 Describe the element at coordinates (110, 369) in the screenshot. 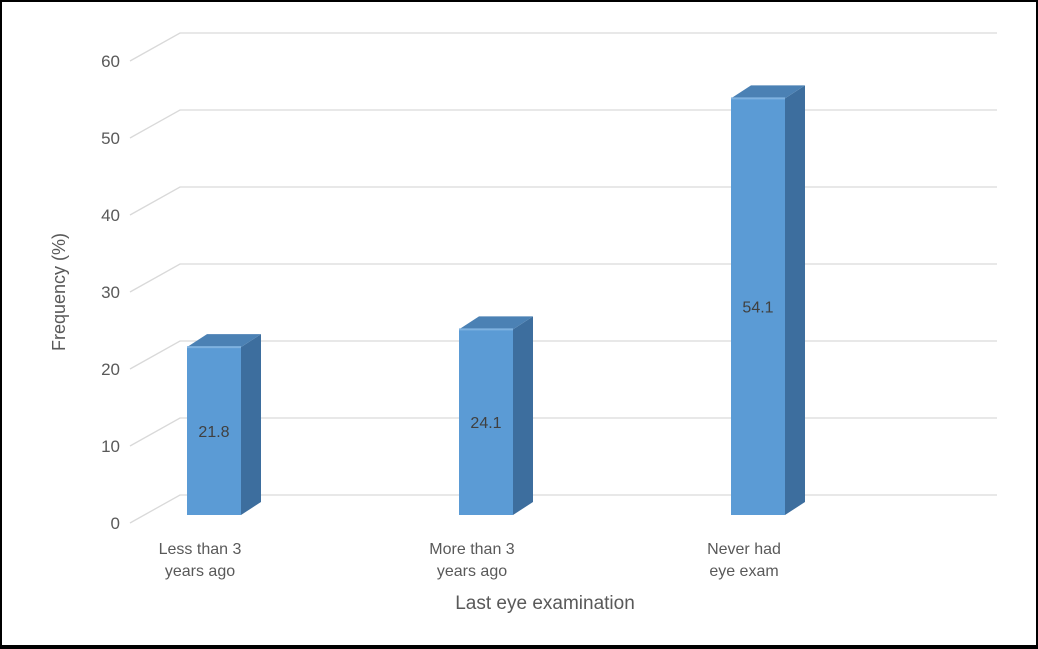

I see `y-tick-label: 20` at that location.